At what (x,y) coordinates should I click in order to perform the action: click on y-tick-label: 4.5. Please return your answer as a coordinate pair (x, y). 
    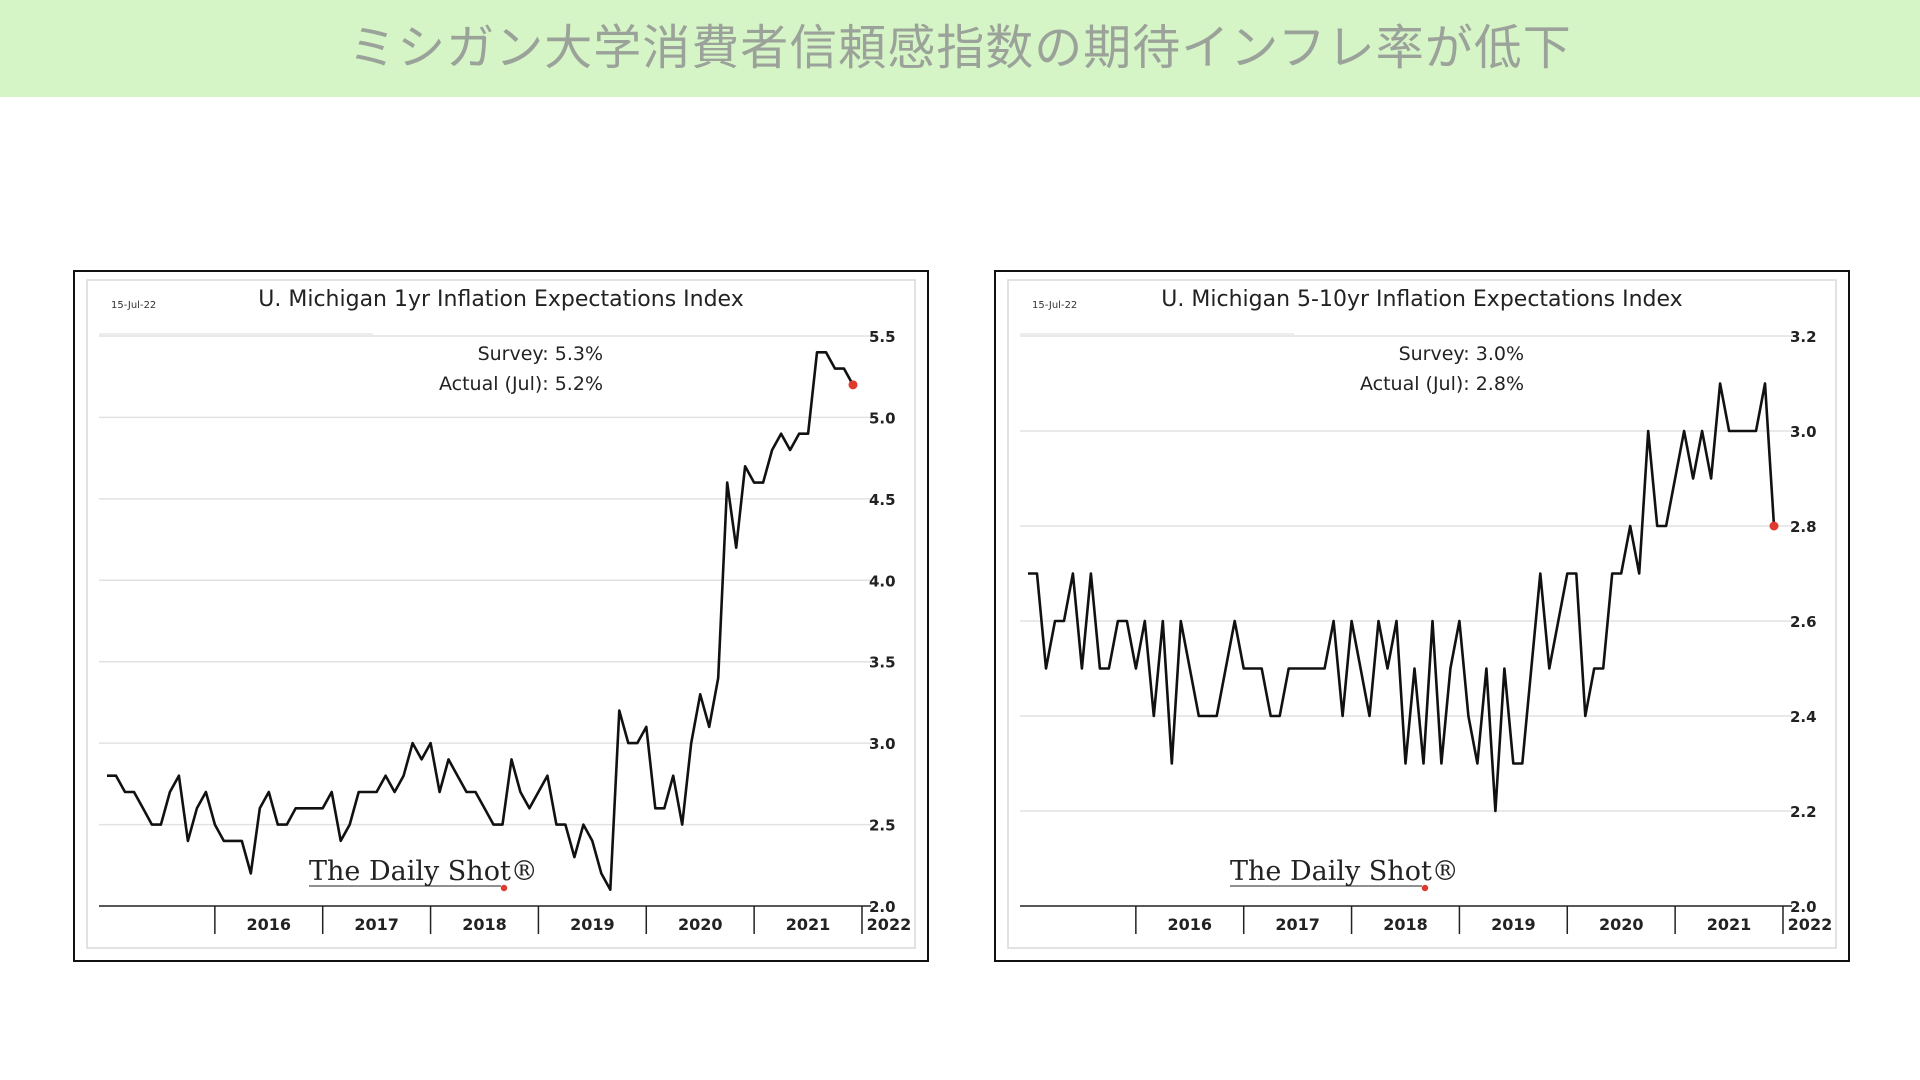
    Looking at the image, I should click on (882, 500).